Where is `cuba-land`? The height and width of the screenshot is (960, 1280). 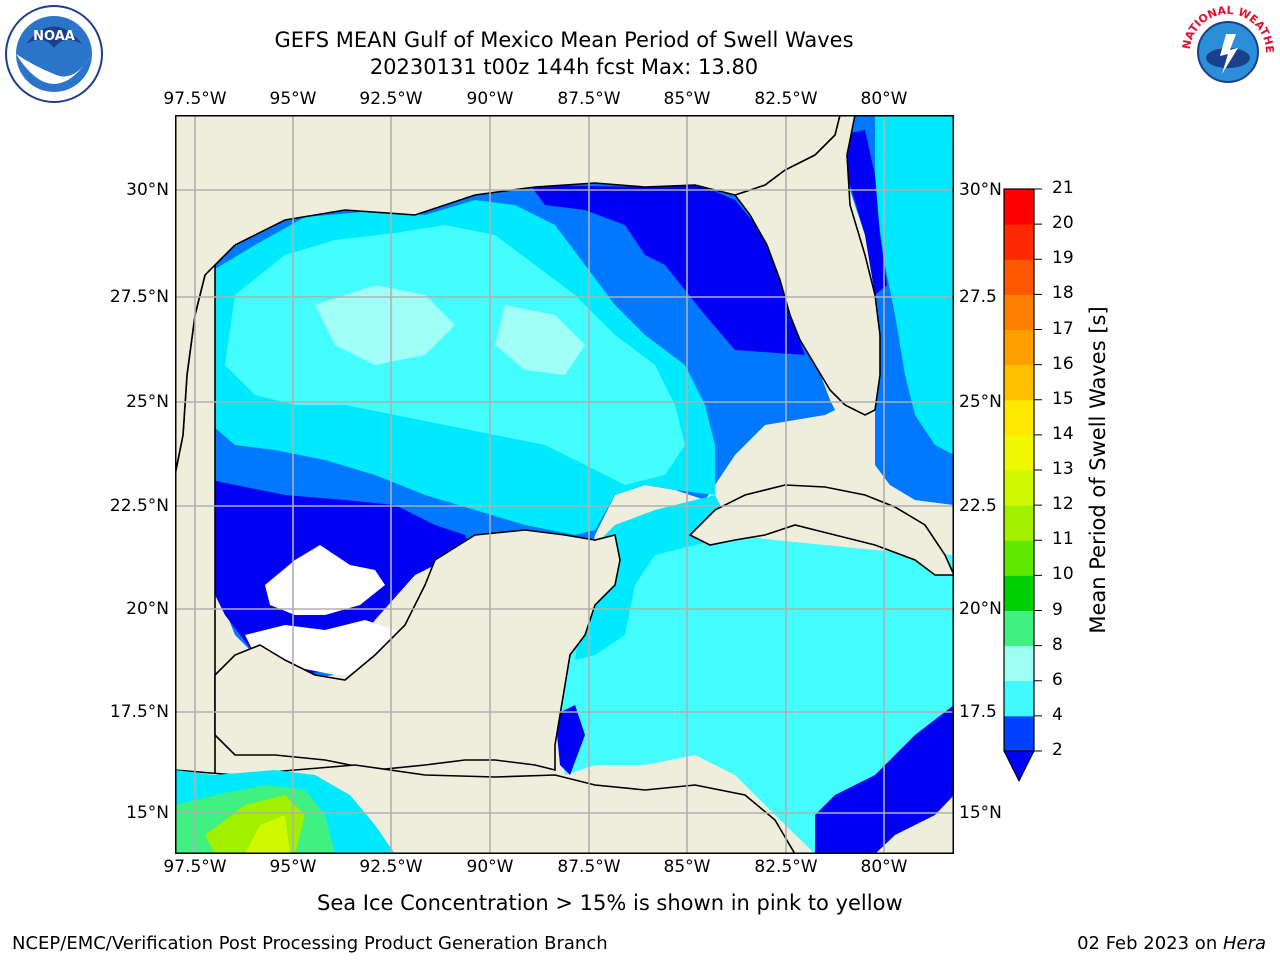 cuba-land is located at coordinates (821, 530).